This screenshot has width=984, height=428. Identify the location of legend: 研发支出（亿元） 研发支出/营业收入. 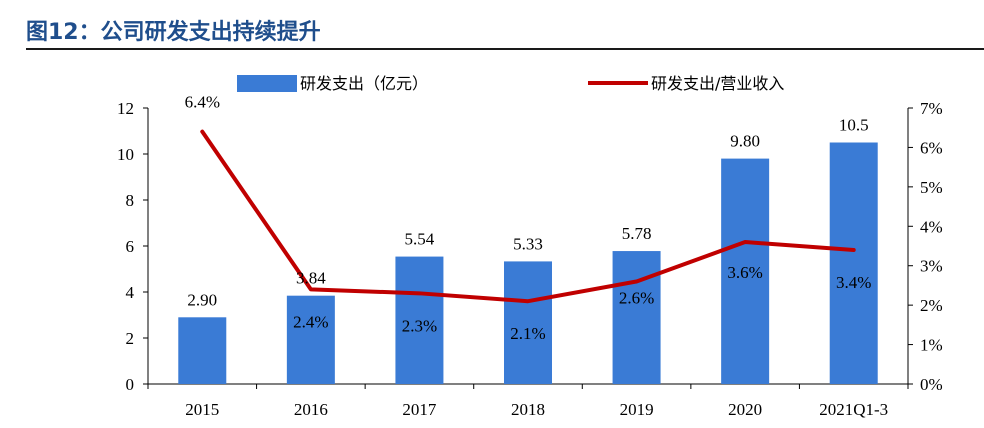
(510, 83).